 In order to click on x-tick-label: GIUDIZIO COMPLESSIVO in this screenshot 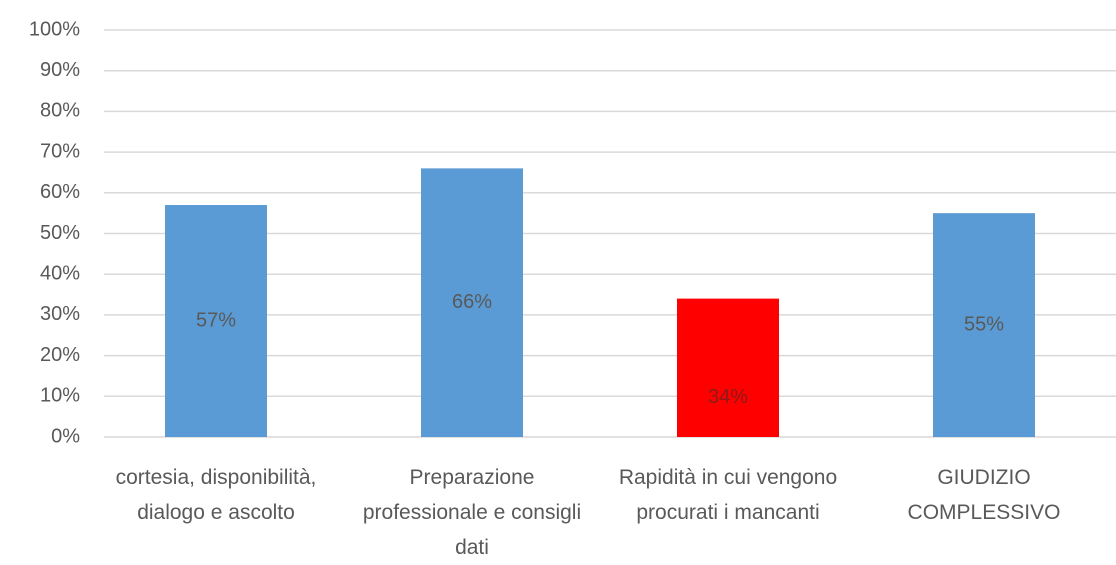, I will do `click(984, 495)`.